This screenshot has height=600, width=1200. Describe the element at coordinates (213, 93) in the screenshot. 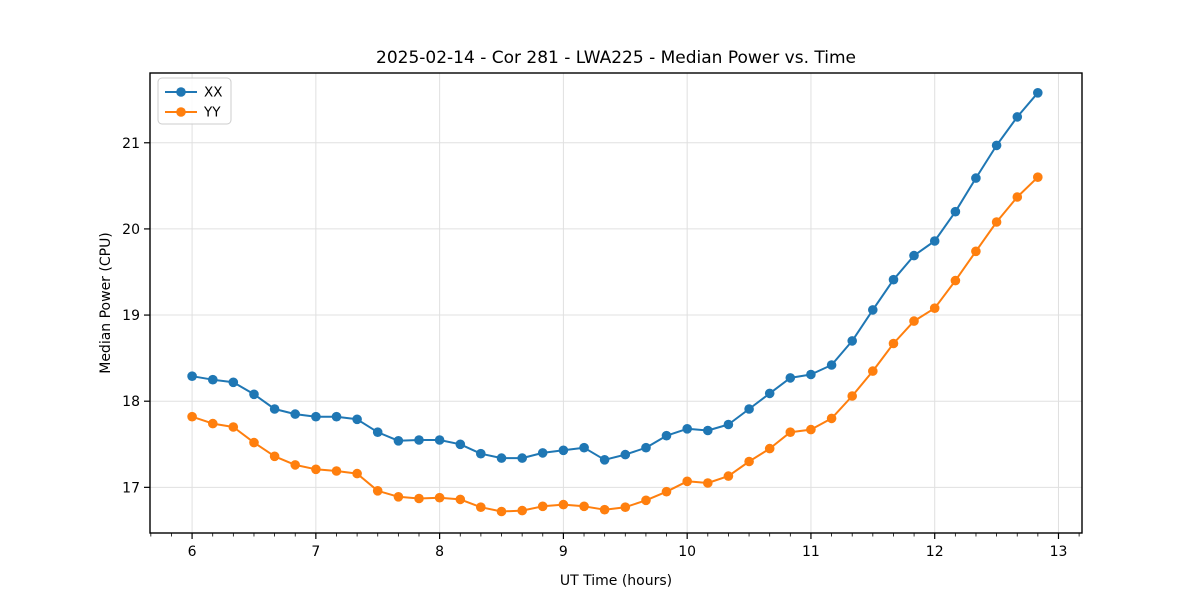

I see `legend-label-xx: XX` at that location.